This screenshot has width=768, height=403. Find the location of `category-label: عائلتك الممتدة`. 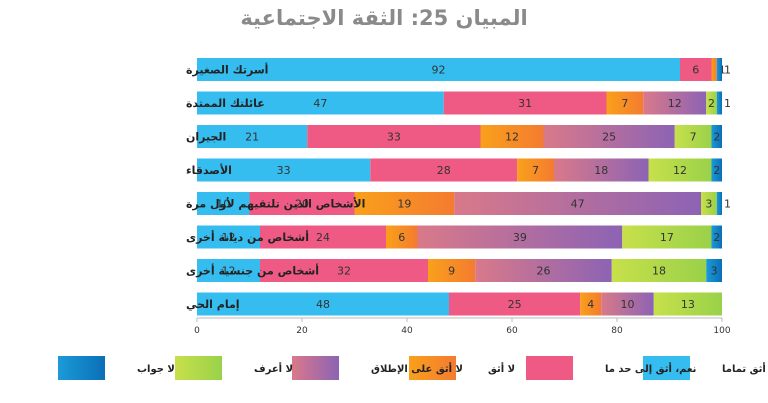

category-label: عائلتك الممتدة is located at coordinates (225, 103).